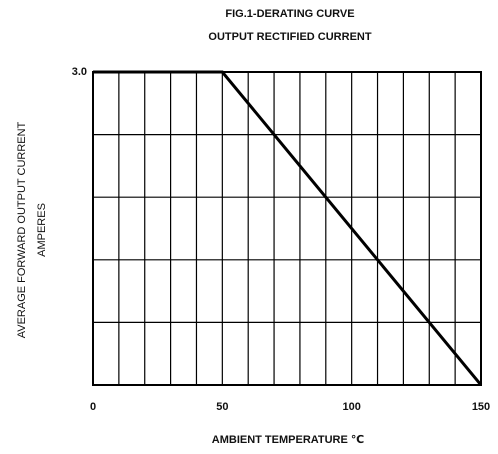 Image resolution: width=498 pixels, height=454 pixels. Describe the element at coordinates (79, 72) in the screenshot. I see `y-tick-label: 3.0` at that location.